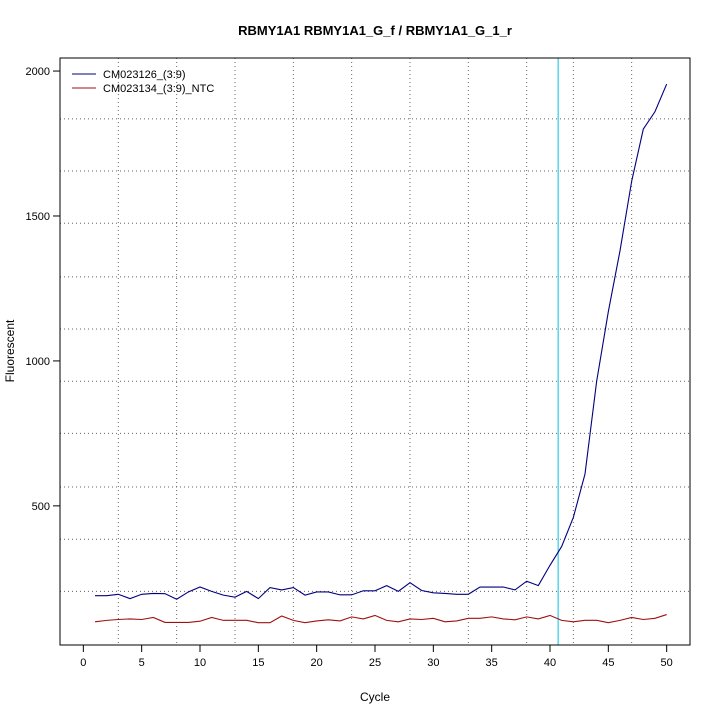 The height and width of the screenshot is (720, 720). I want to click on legend-label-1: CM023126_(3:9), so click(144, 75).